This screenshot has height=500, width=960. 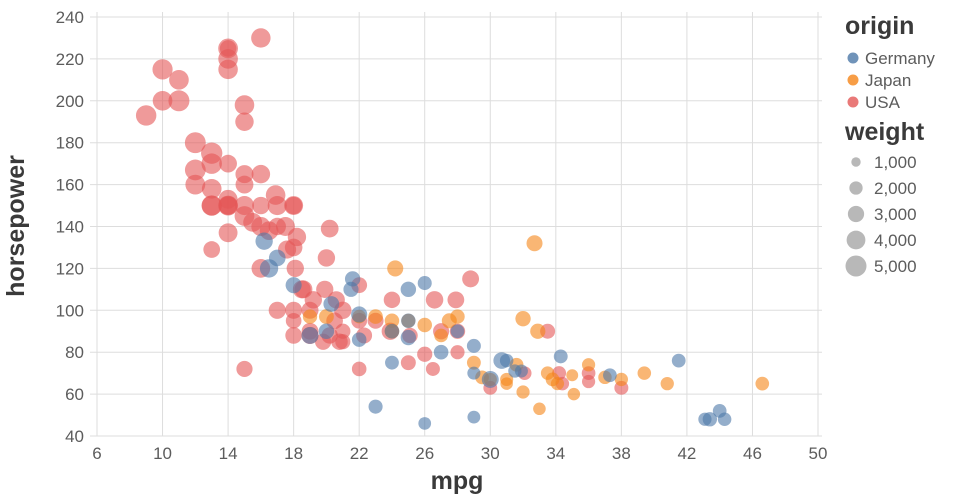 What do you see at coordinates (883, 188) in the screenshot?
I see `legend-weight-item: 2,000` at bounding box center [883, 188].